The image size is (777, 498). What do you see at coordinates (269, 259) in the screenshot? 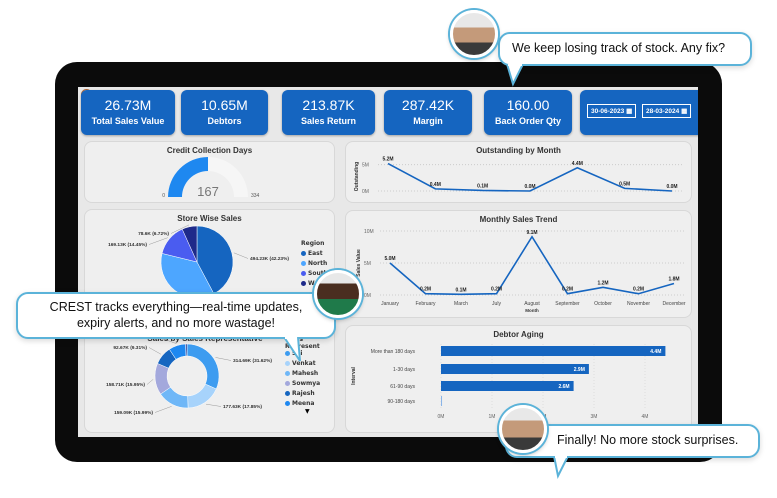
I see `slice-label: 494.23K (42.23%)` at bounding box center [269, 259].